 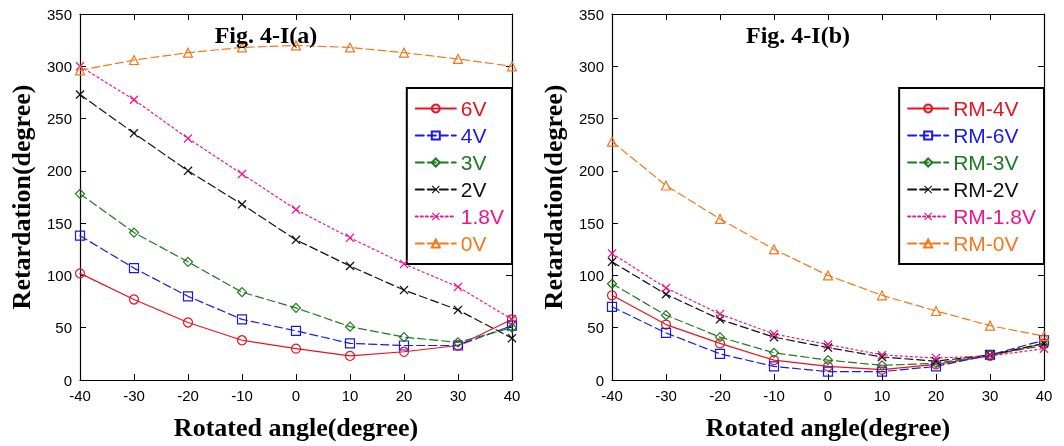 I want to click on x-tick-label: 40, so click(x=1044, y=395).